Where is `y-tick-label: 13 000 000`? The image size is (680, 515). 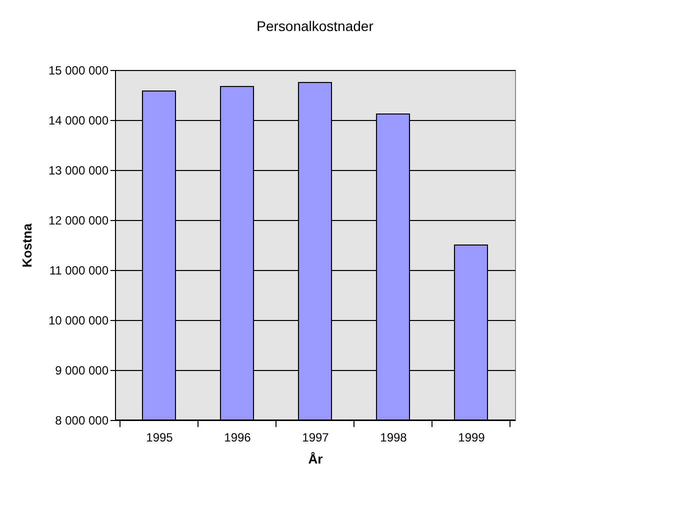 y-tick-label: 13 000 000 is located at coordinates (78, 171).